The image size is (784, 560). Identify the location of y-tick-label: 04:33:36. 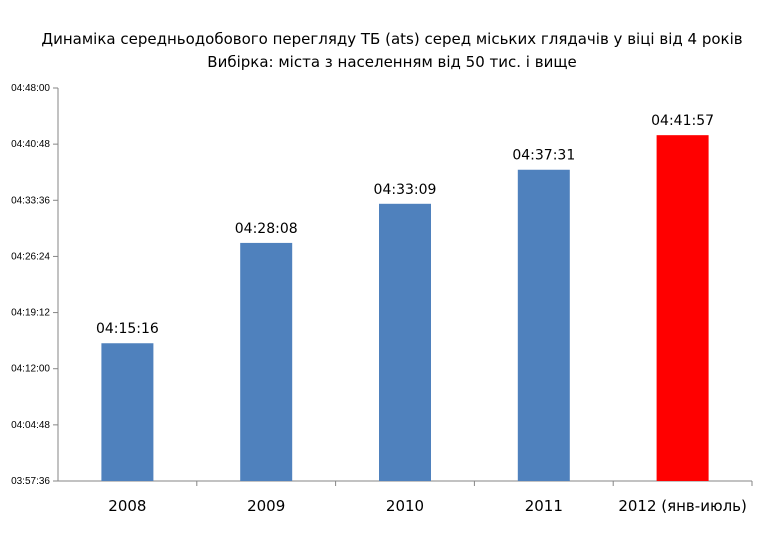
(30, 200).